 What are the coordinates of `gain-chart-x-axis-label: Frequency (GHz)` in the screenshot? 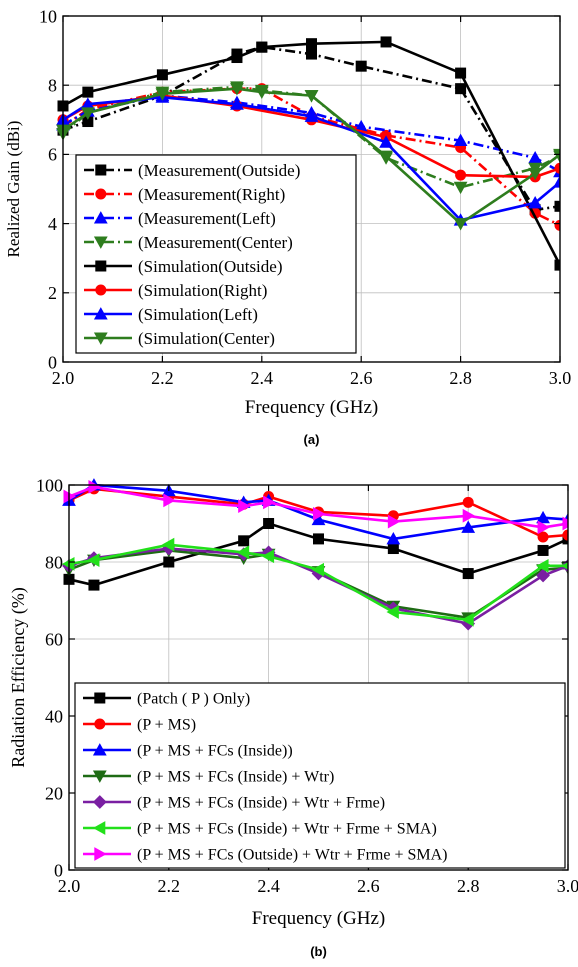 It's located at (311, 407).